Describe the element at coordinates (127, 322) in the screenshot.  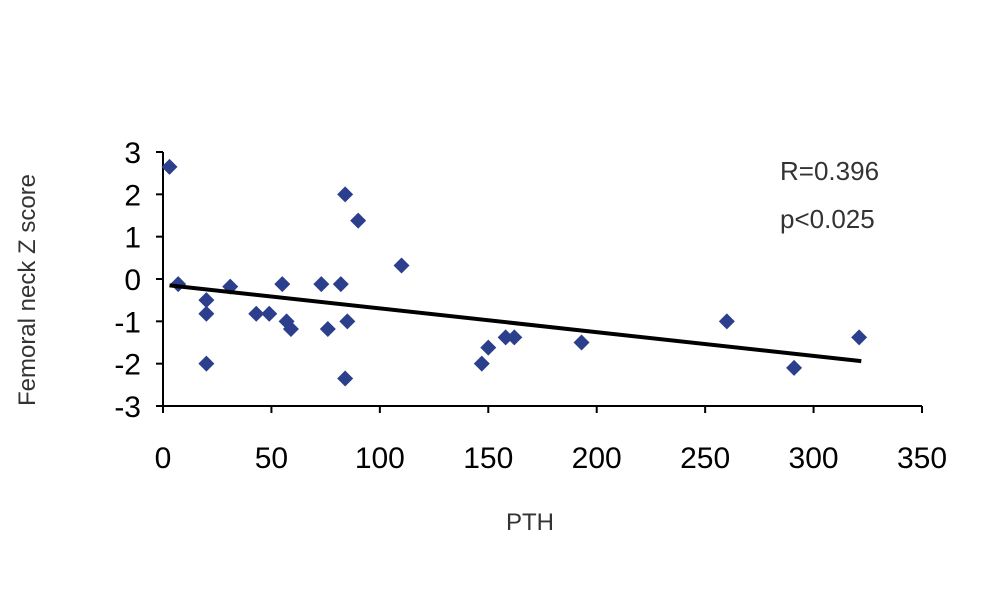
I see `y-tick-label: -1` at that location.